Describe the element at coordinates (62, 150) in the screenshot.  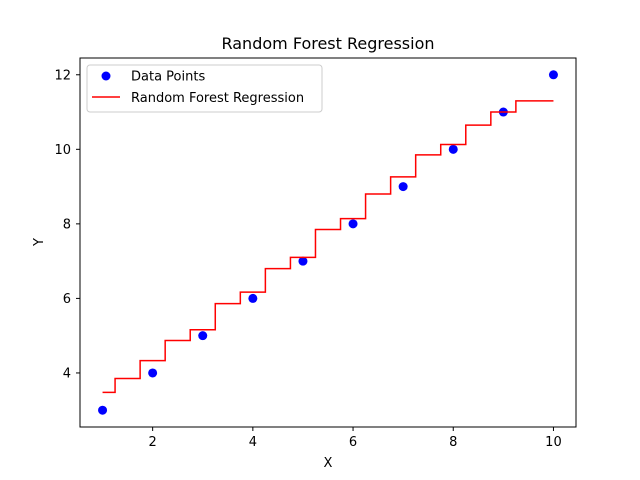
I see `y-tick-label: 10` at that location.